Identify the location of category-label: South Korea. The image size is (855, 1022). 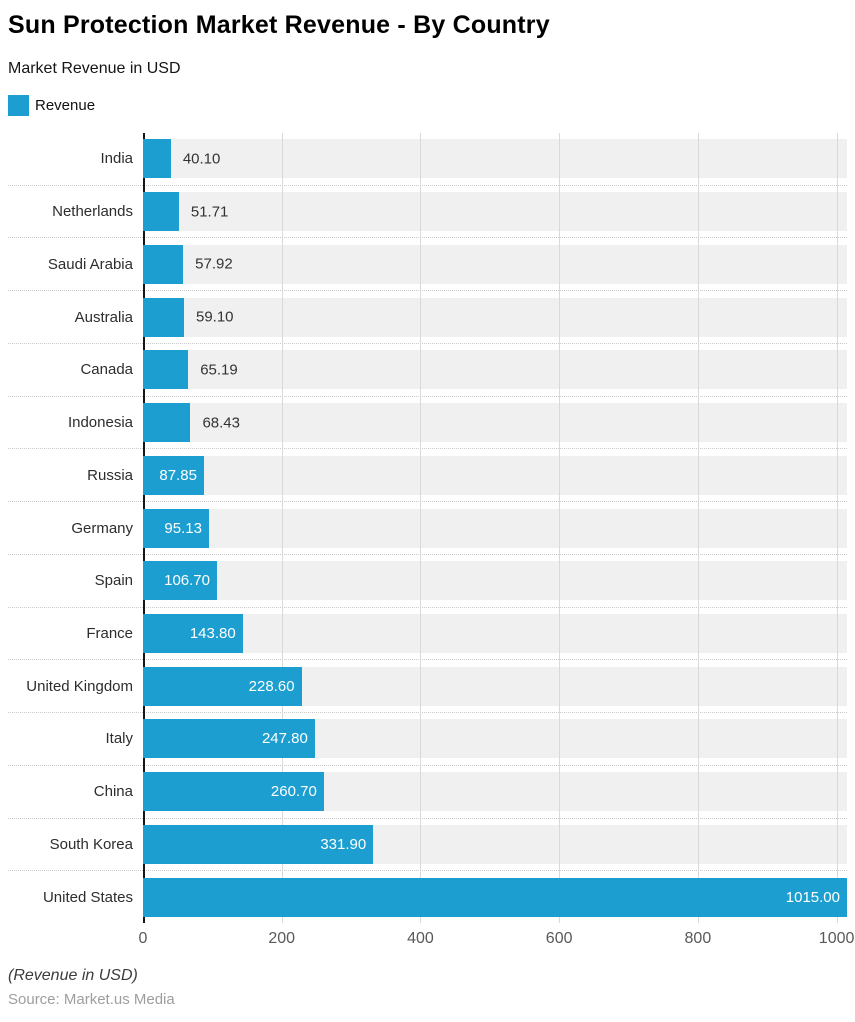
(91, 844).